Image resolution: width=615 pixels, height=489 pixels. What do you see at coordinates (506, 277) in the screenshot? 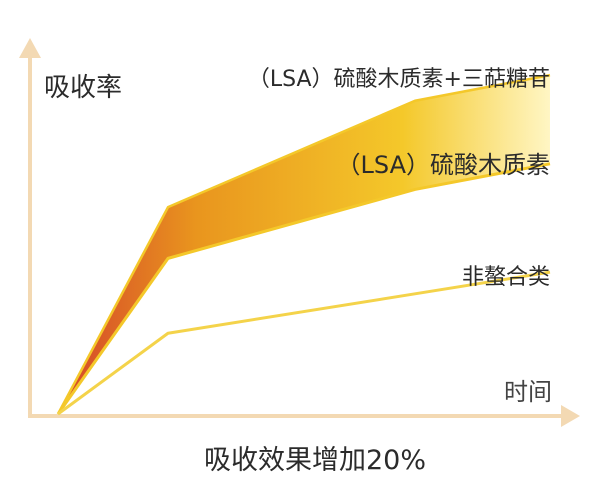
I see `series-label-2: 非螯合类` at bounding box center [506, 277].